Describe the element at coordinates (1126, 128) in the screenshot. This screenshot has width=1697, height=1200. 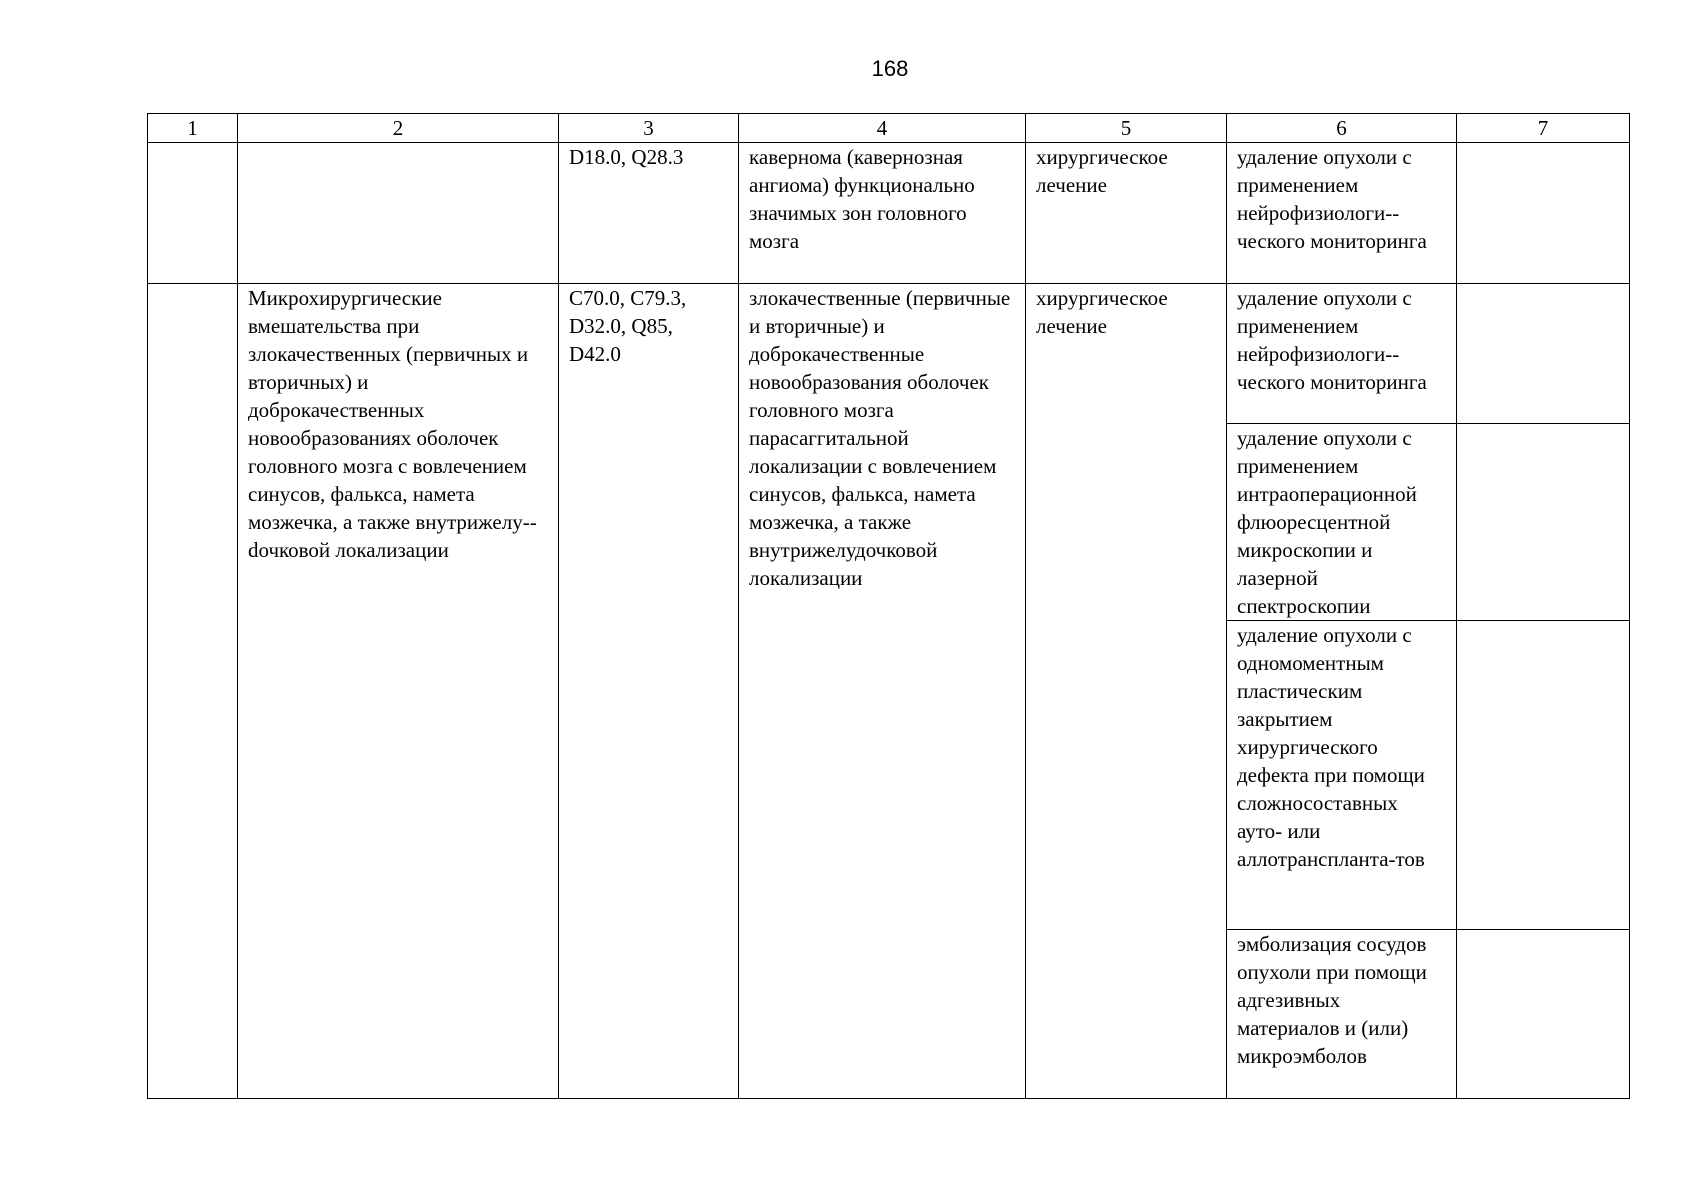
I see `header-cell: 5` at that location.